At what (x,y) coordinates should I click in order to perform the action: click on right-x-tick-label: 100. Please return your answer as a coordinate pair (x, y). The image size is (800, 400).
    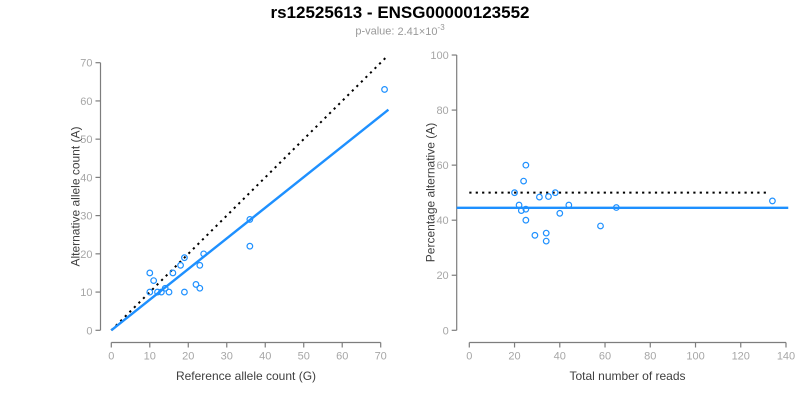
    Looking at the image, I should click on (695, 357).